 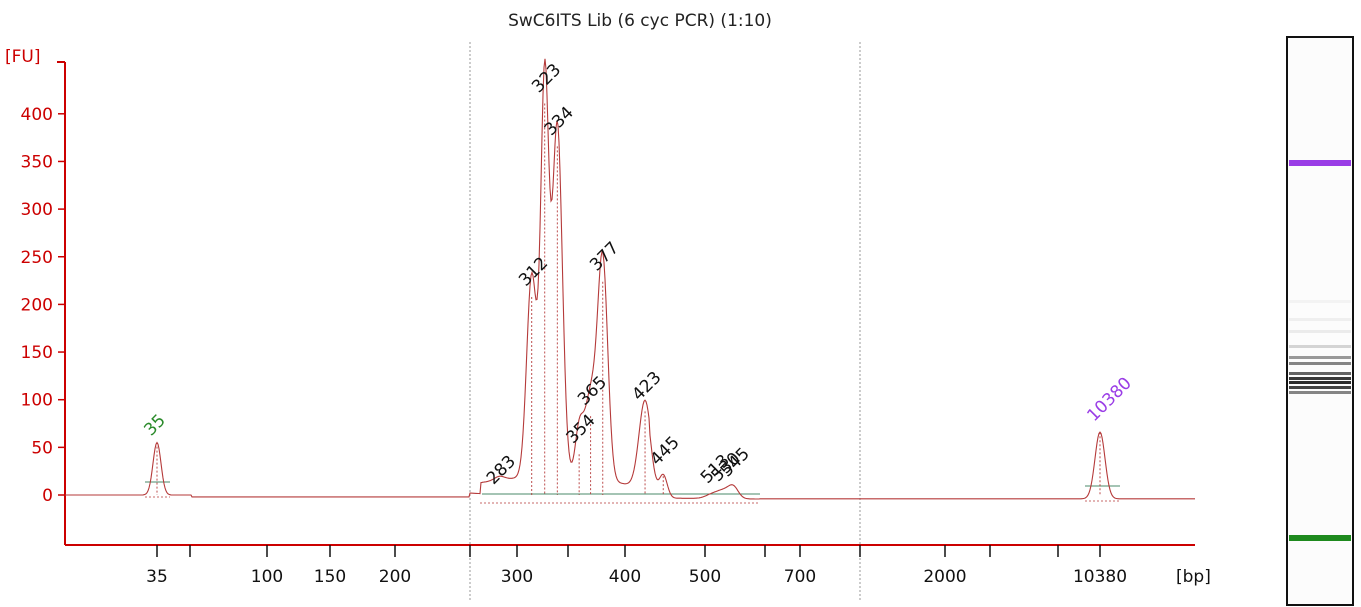 What do you see at coordinates (37, 115) in the screenshot?
I see `y-tick-label: 400` at bounding box center [37, 115].